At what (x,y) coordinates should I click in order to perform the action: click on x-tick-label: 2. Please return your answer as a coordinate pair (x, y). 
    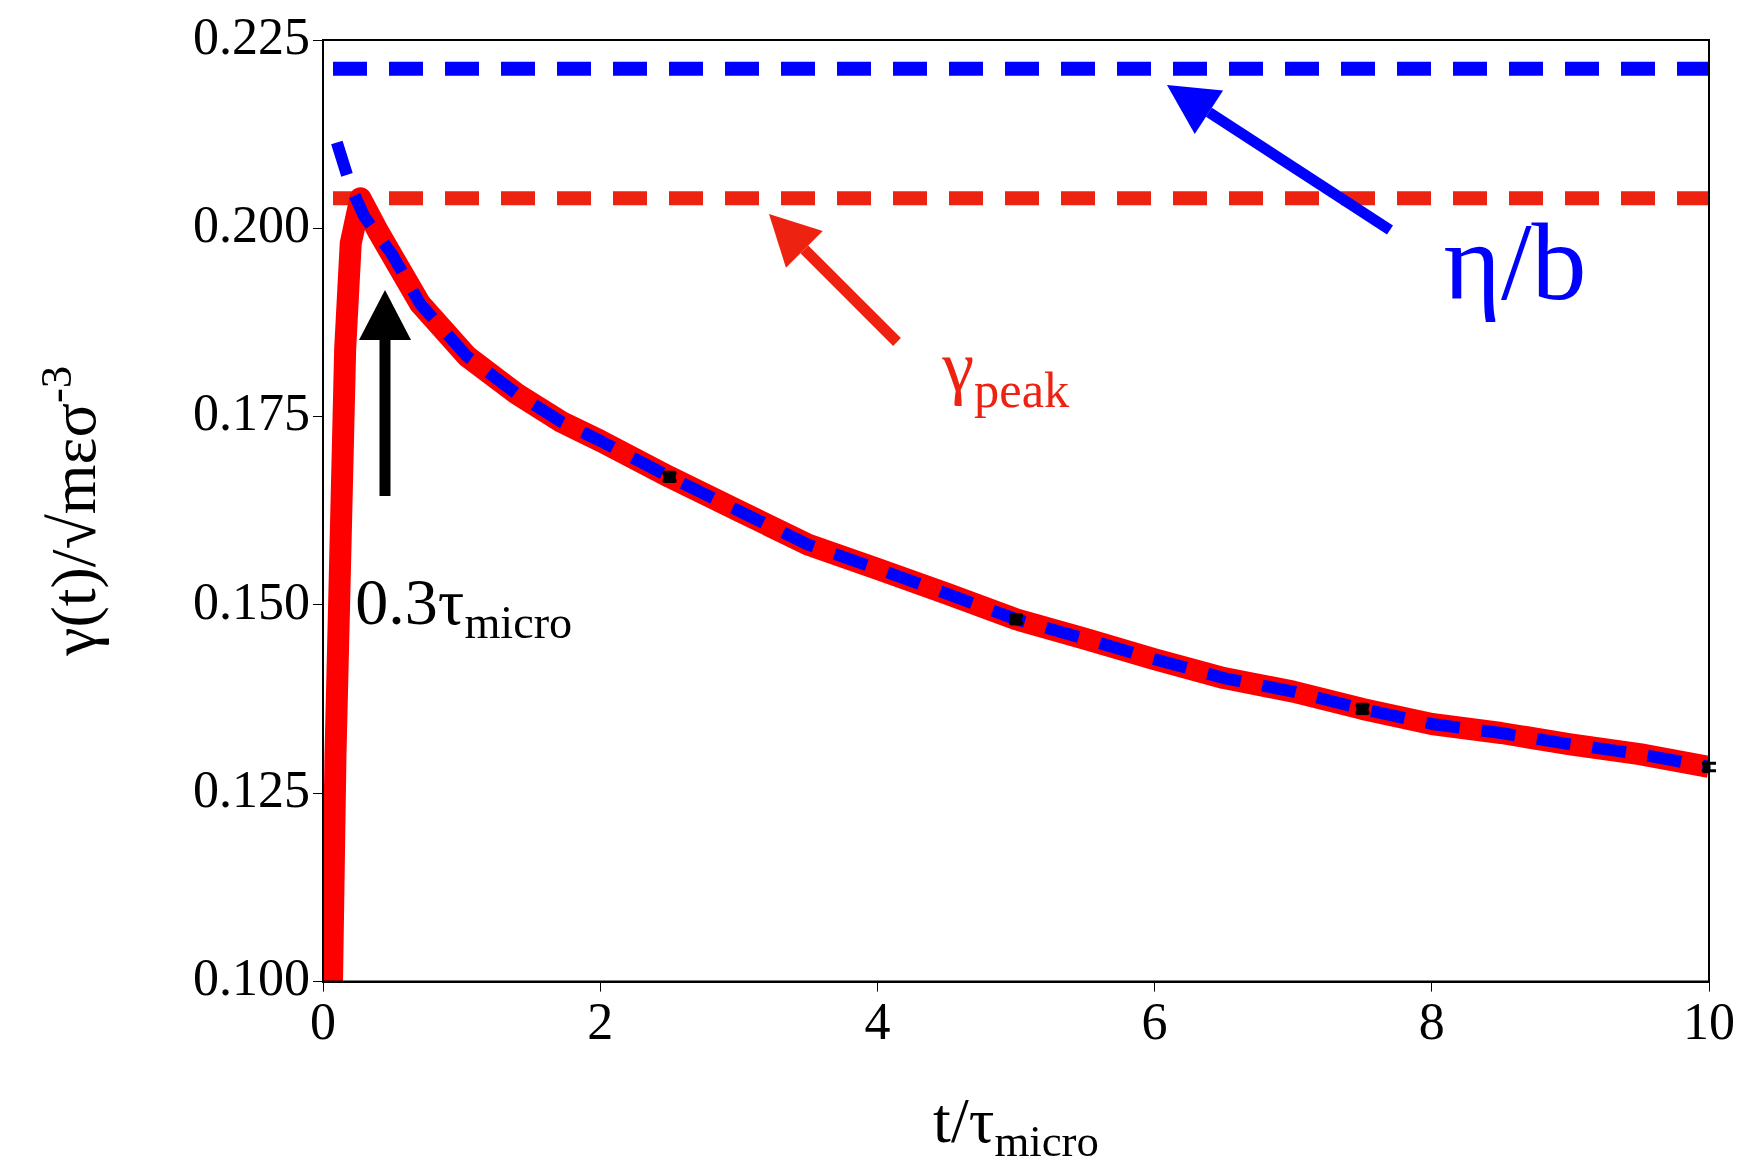
    Looking at the image, I should click on (600, 1022).